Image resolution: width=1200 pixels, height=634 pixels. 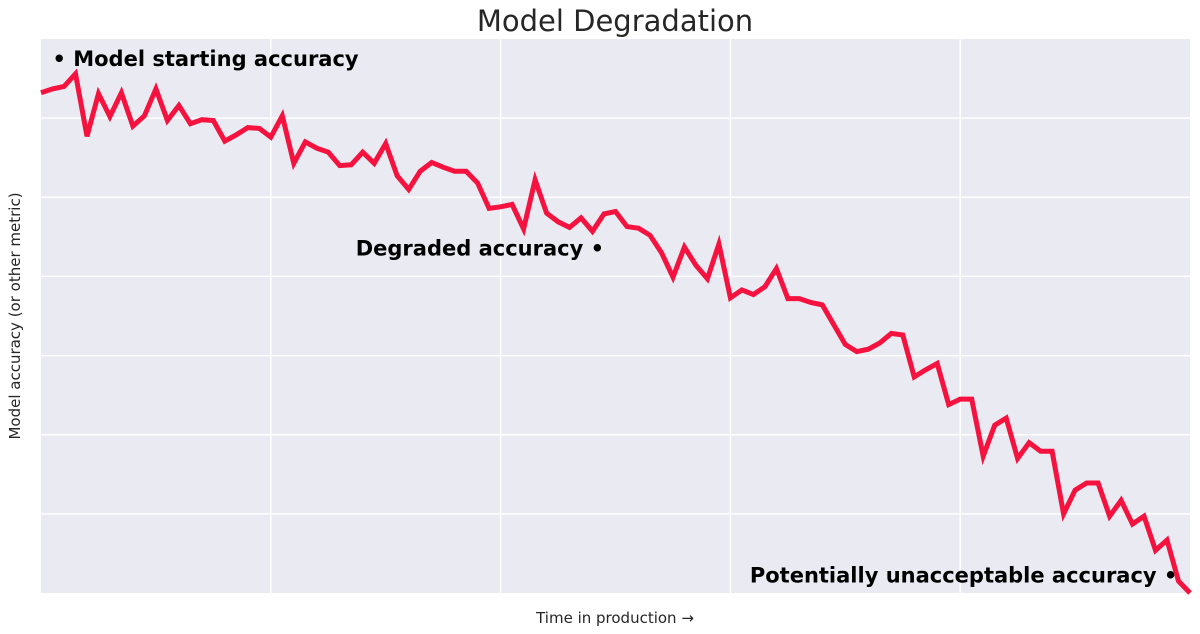 What do you see at coordinates (480, 249) in the screenshot?
I see `annotation-1: Degraded accuracy •` at bounding box center [480, 249].